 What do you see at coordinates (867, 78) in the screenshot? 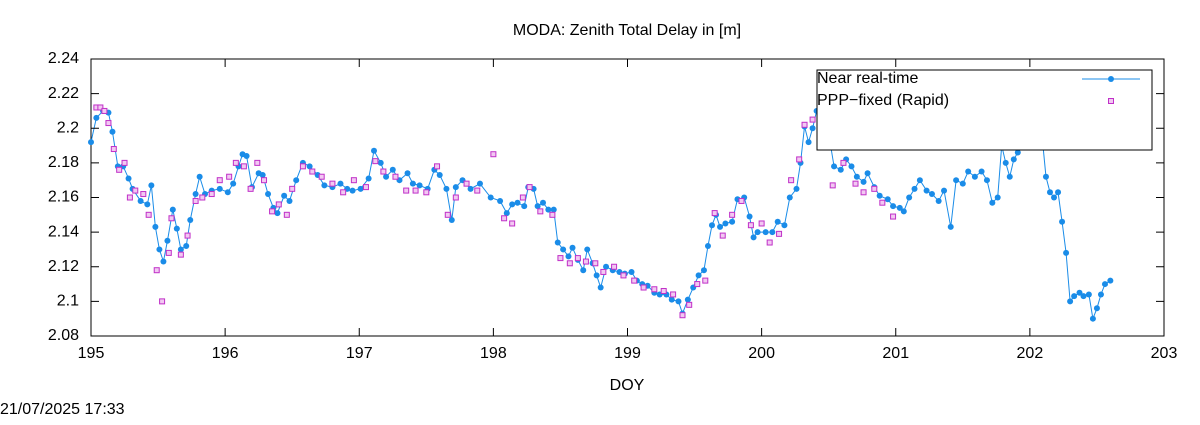
I see `legend-label: Near real-time` at bounding box center [867, 78].